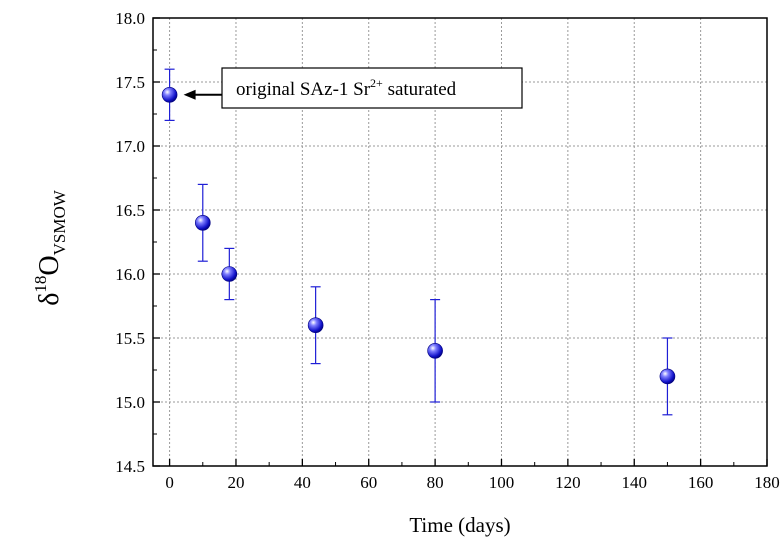 The image size is (783, 550). I want to click on x-tick-label: 160, so click(701, 482).